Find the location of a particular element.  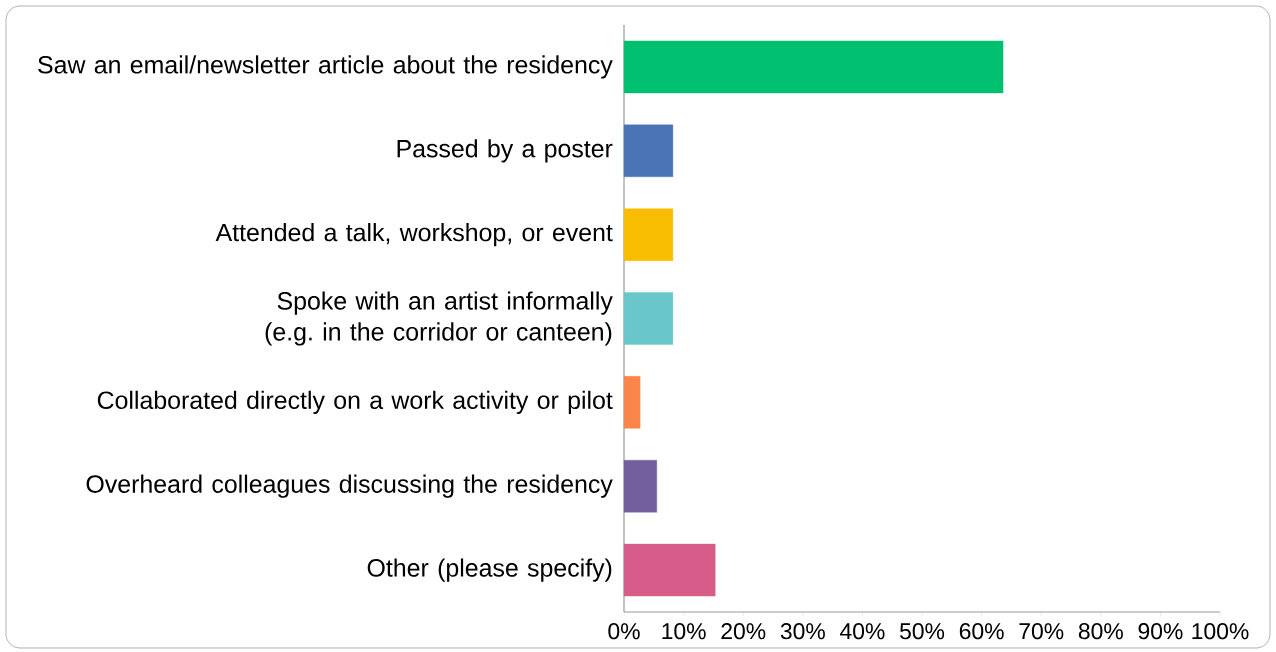

x-tick-label: 50% is located at coordinates (922, 631).